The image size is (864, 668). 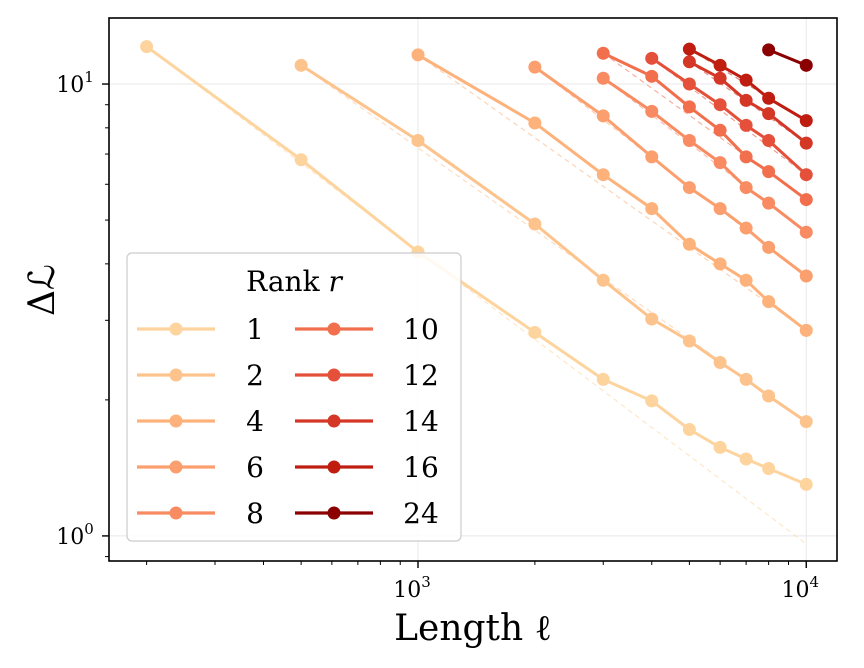 I want to click on legend-label: 12, so click(x=421, y=375).